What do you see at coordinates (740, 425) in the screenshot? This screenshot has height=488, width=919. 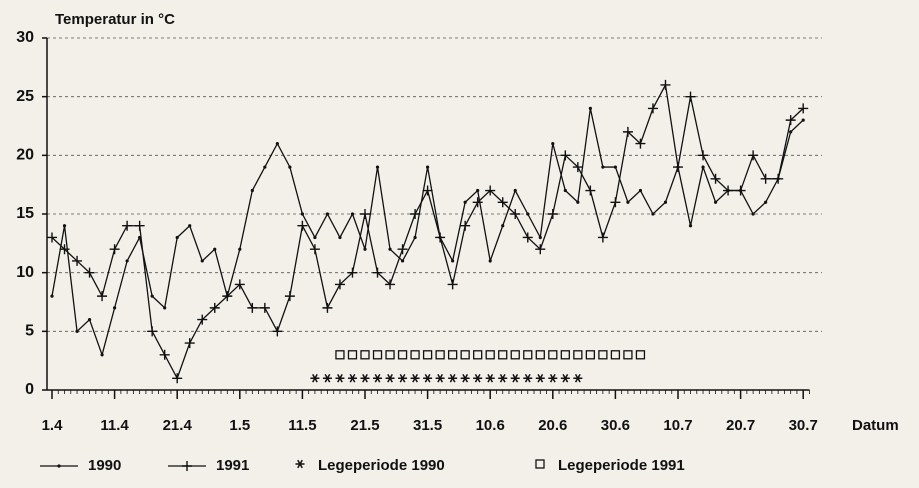 I see `x-tick-label: 20.7` at bounding box center [740, 425].